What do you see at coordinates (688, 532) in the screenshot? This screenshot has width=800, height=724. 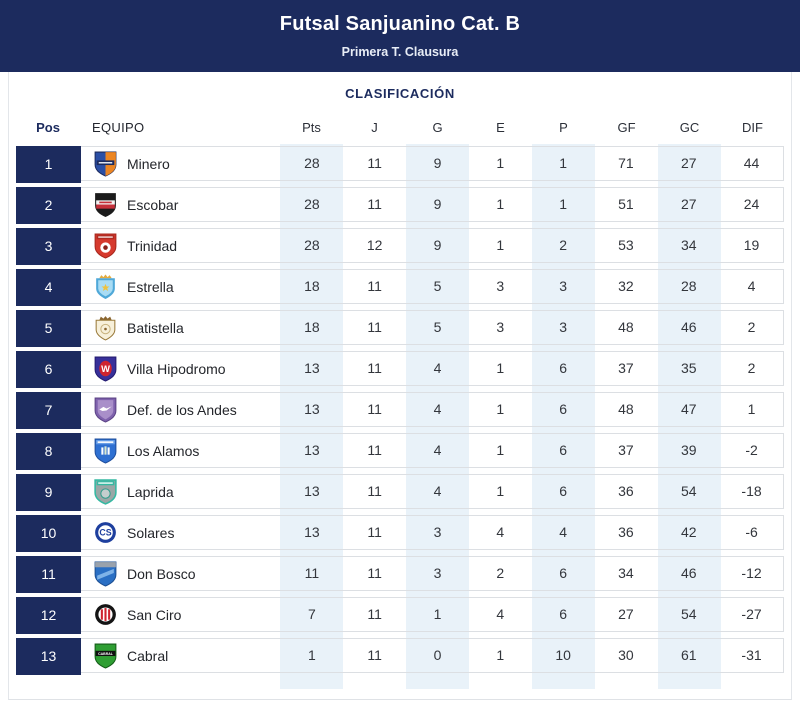 I see `stat-gc: 42` at bounding box center [688, 532].